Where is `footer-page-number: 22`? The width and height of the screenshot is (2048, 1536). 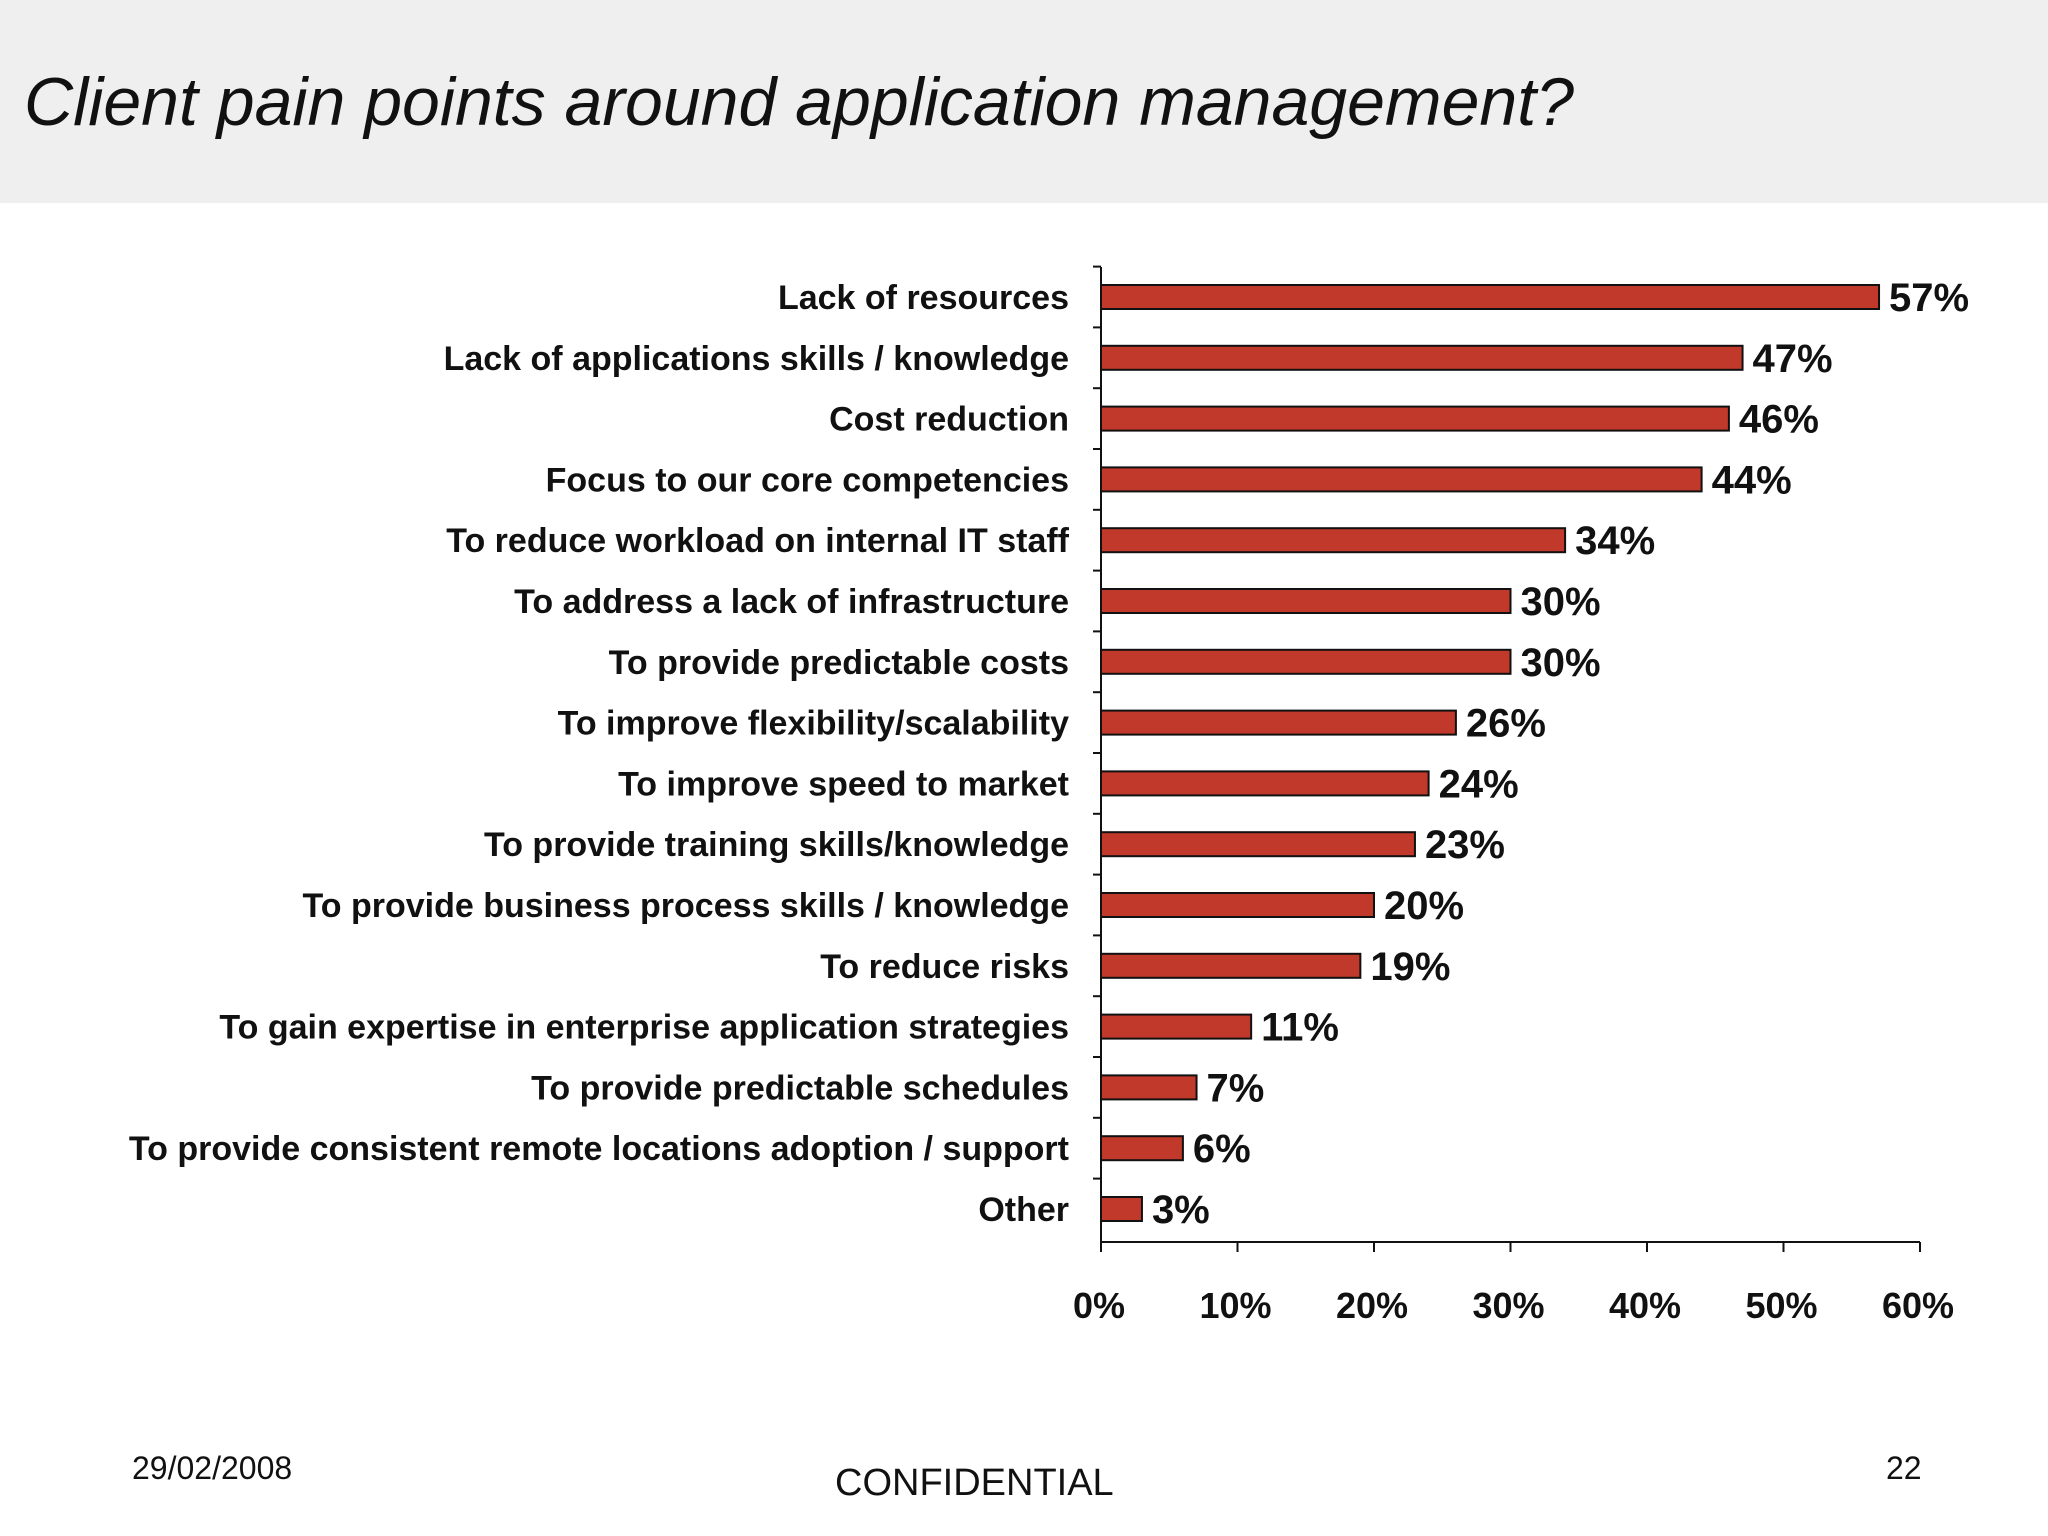
footer-page-number: 22 is located at coordinates (1904, 1468).